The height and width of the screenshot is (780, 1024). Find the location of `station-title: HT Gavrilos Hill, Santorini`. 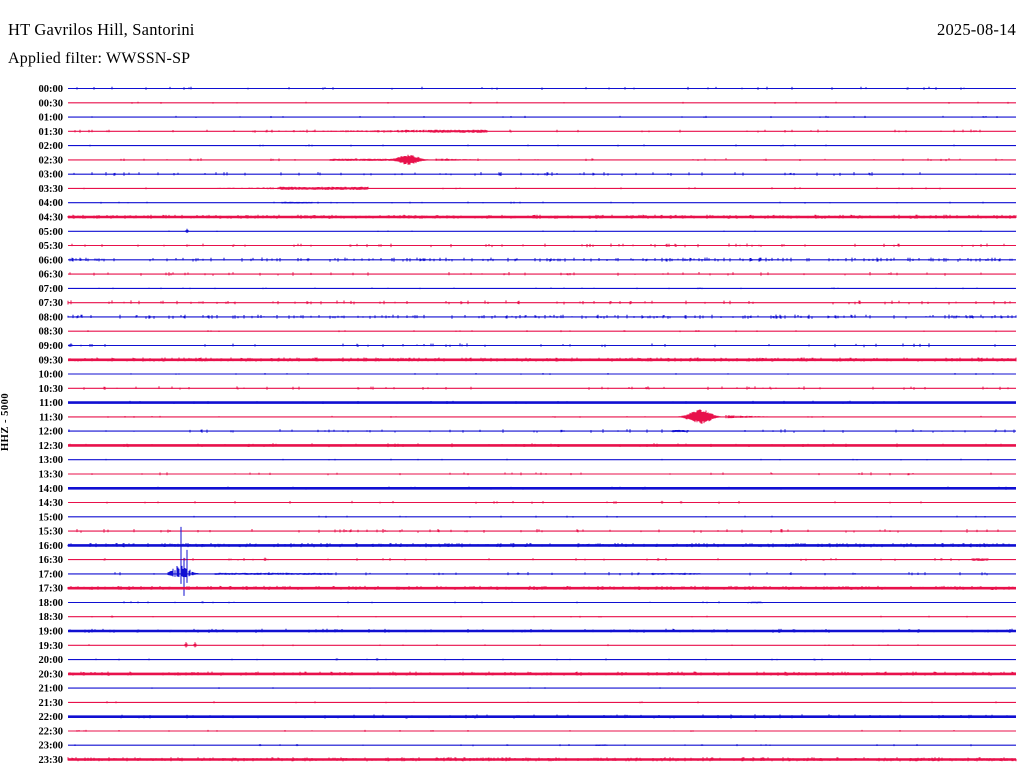

station-title: HT Gavrilos Hill, Santorini is located at coordinates (101, 29).